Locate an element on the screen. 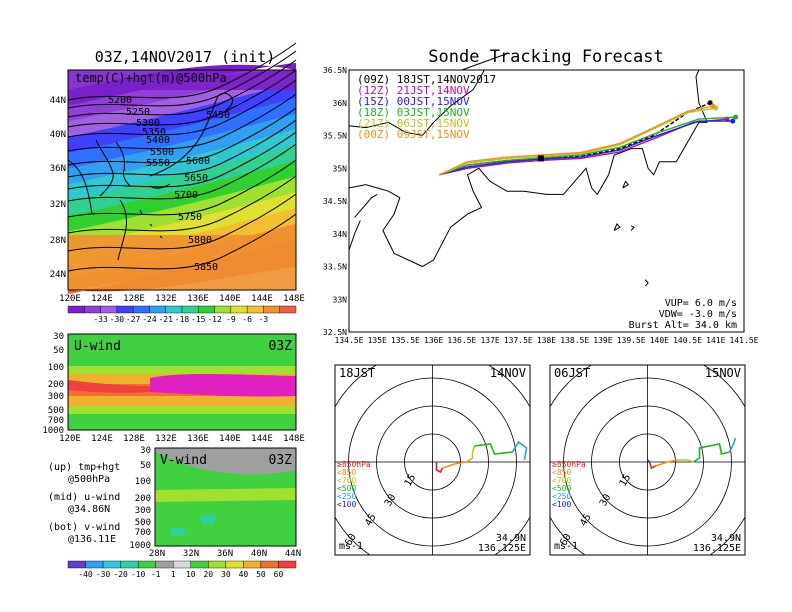  uwind-pressure-tick: 700 is located at coordinates (56, 421).